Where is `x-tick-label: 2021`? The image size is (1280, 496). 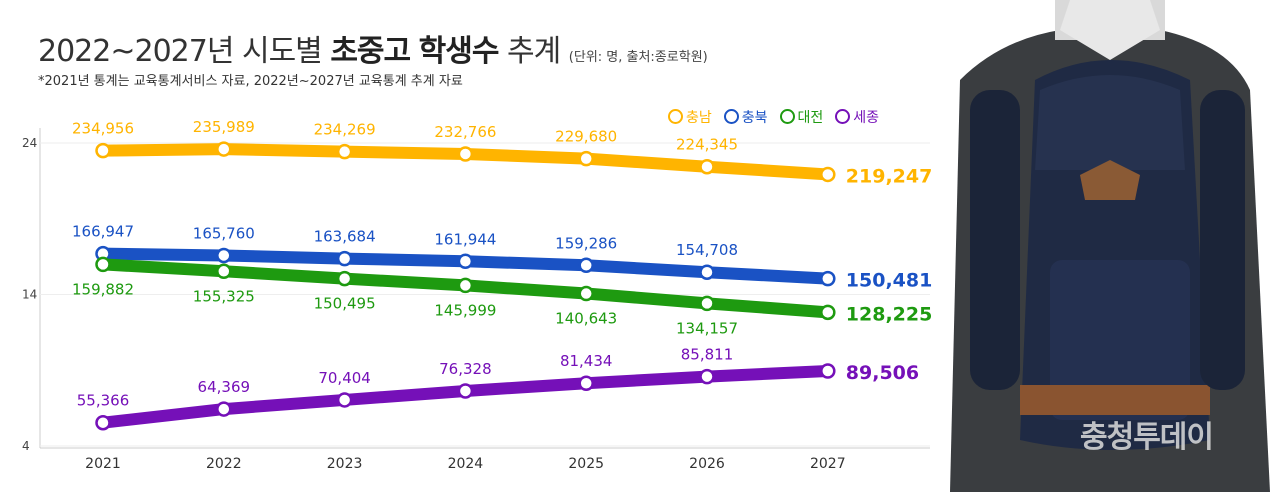
x-tick-label: 2021 is located at coordinates (103, 464).